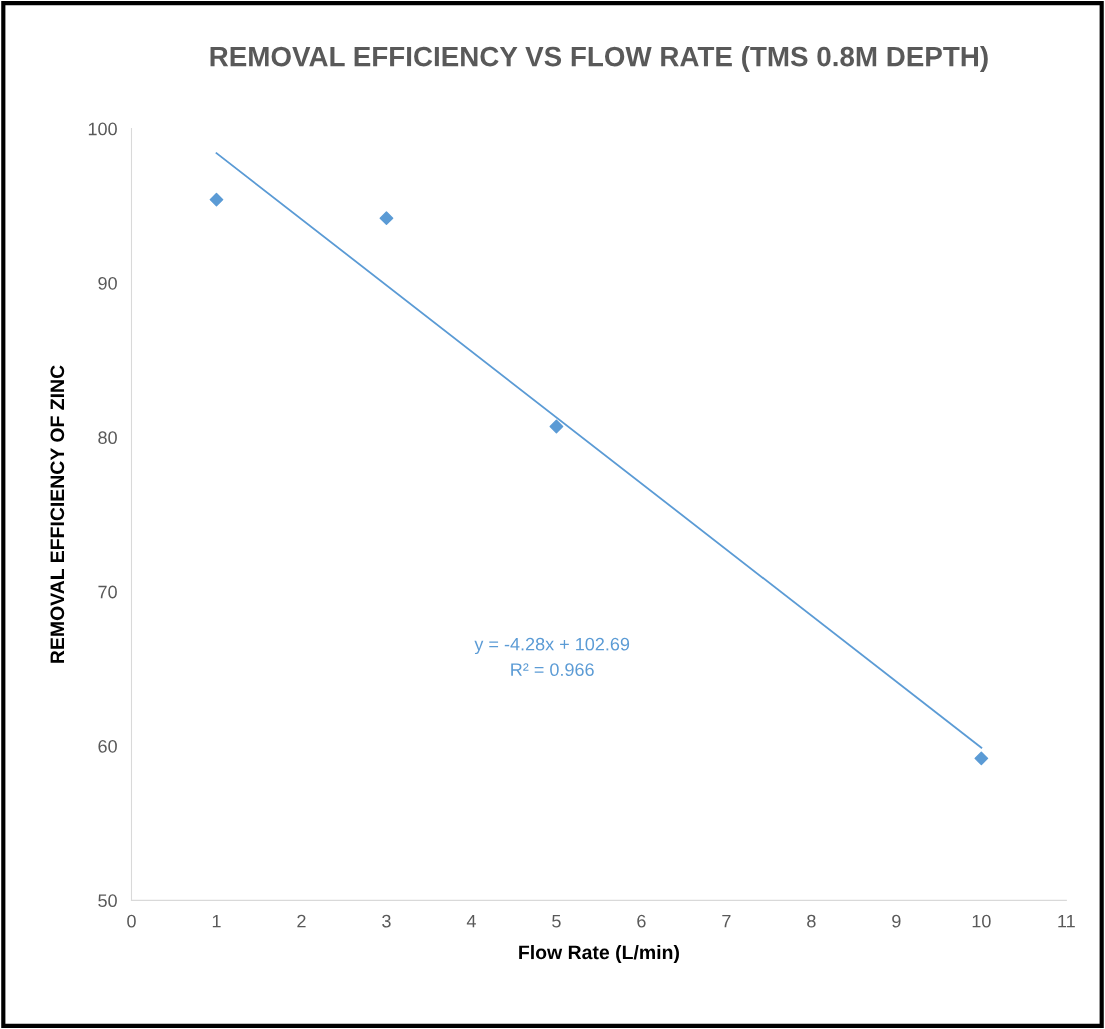 The image size is (1105, 1029). I want to click on y-axis-title: REMOVAL EFFICIENCY OF ZINC, so click(57, 514).